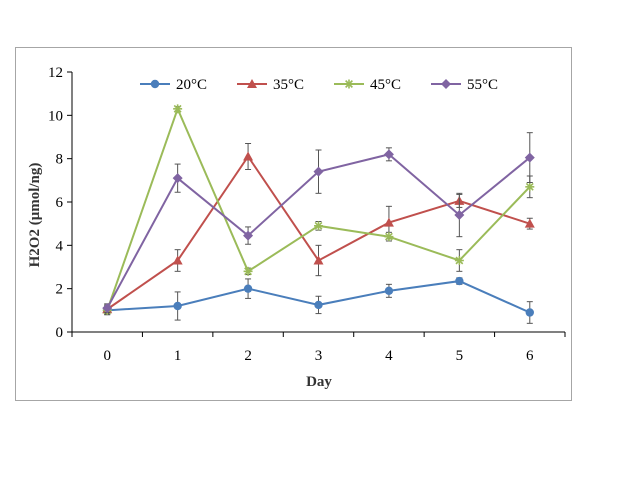 The width and height of the screenshot is (640, 480). I want to click on x-tick-label: 1, so click(178, 356).